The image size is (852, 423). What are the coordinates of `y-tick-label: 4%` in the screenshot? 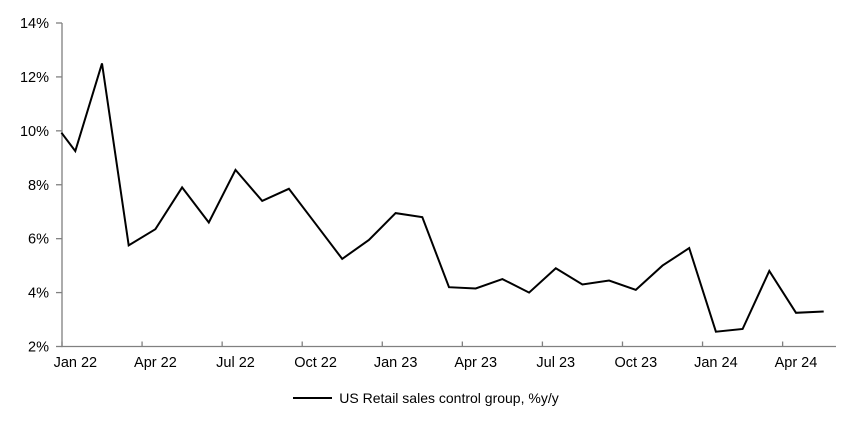 It's located at (38, 294).